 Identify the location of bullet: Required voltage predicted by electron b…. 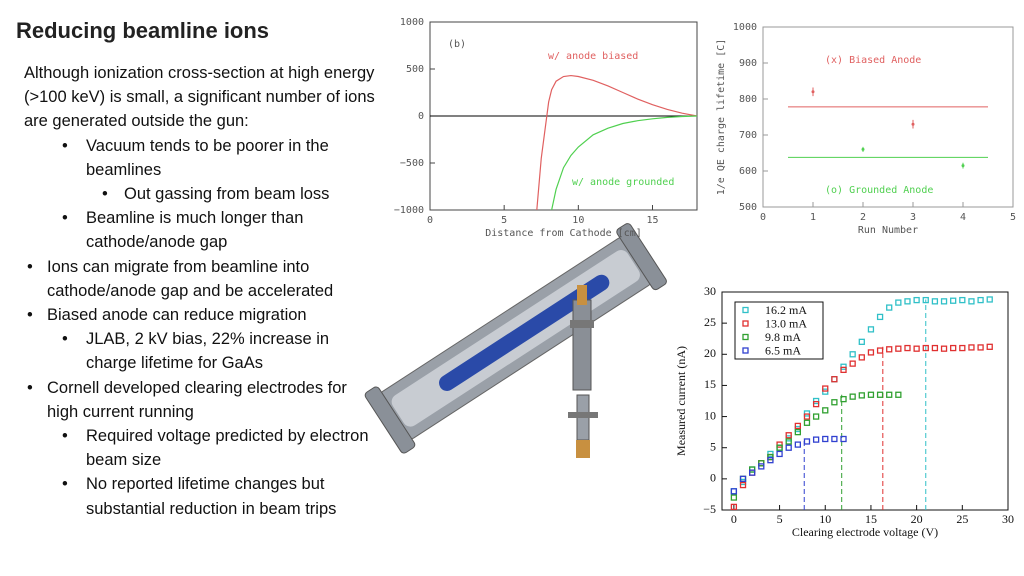
(200, 448).